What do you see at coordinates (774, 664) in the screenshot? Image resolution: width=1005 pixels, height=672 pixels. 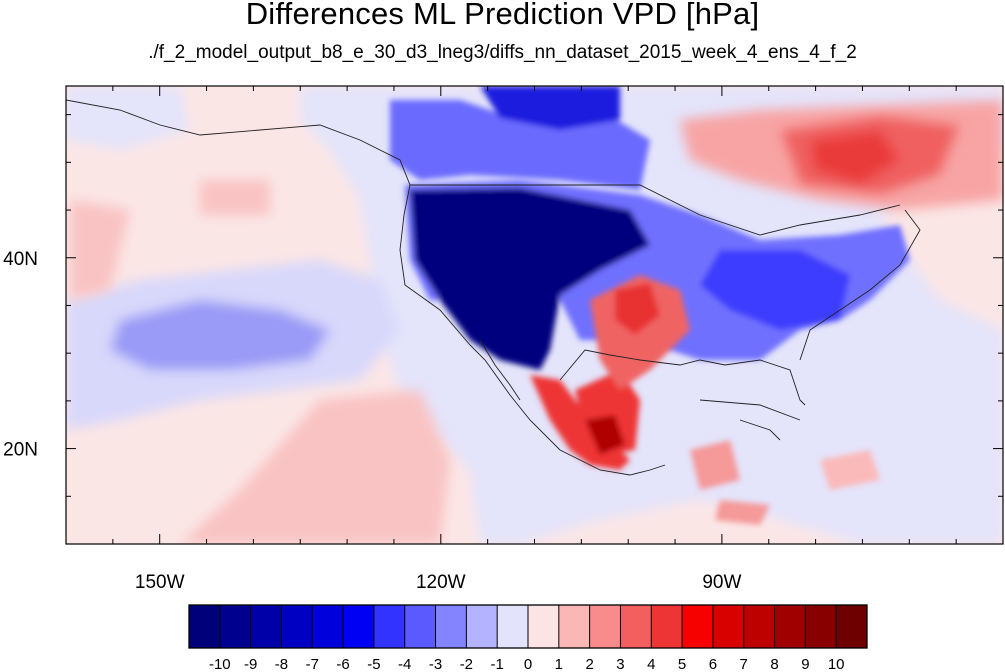 I see `colorbar-label: 8` at bounding box center [774, 664].